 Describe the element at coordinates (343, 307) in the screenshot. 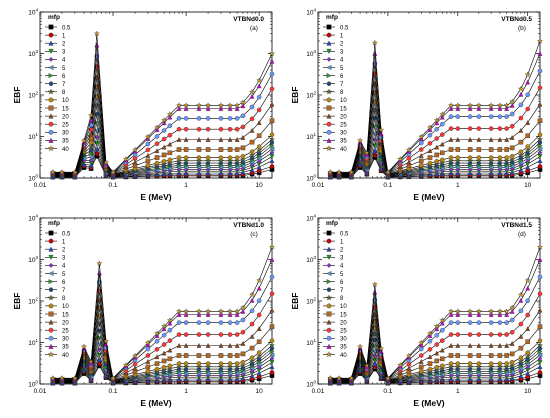

I see `legend-label: 10` at that location.